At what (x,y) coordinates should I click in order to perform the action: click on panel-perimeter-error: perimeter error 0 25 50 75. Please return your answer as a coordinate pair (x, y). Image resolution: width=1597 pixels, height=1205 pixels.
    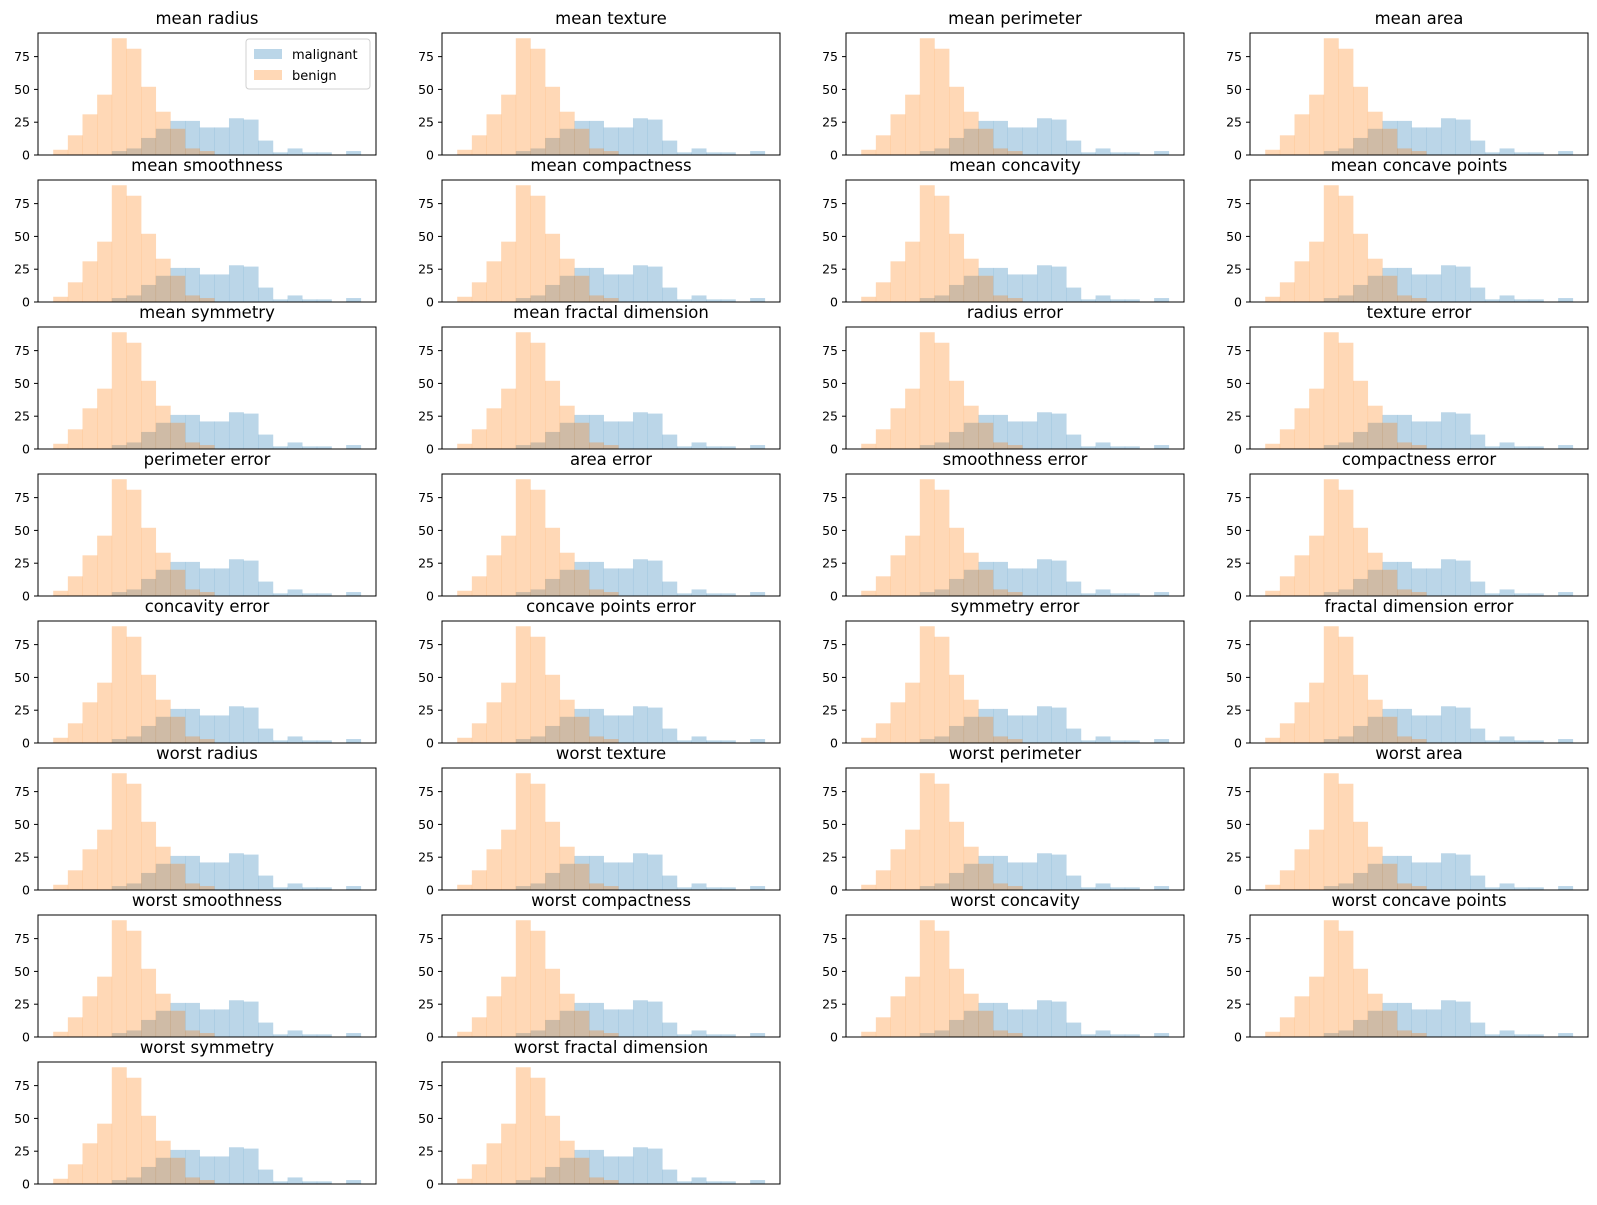
    Looking at the image, I should click on (195, 527).